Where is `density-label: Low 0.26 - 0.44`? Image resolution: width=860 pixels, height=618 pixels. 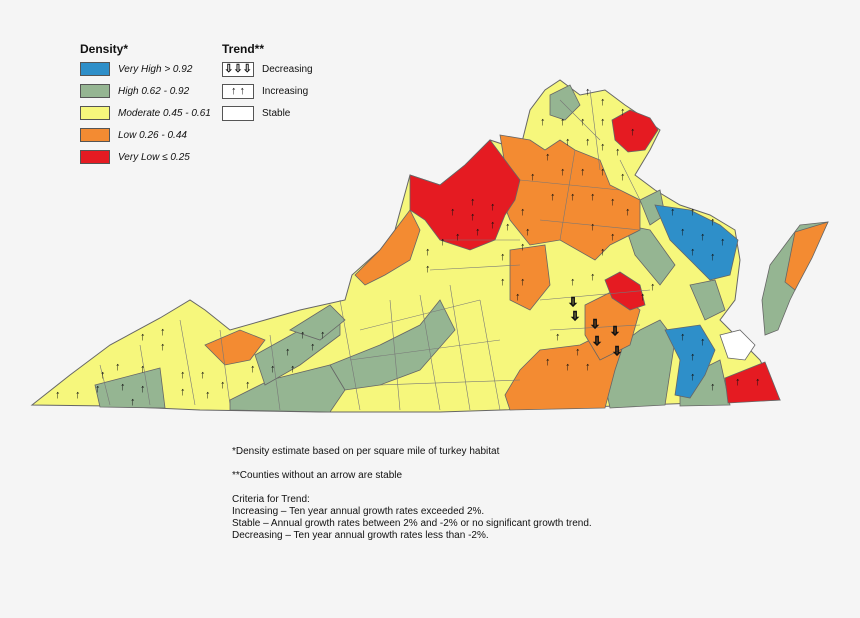 density-label: Low 0.26 - 0.44 is located at coordinates (152, 135).